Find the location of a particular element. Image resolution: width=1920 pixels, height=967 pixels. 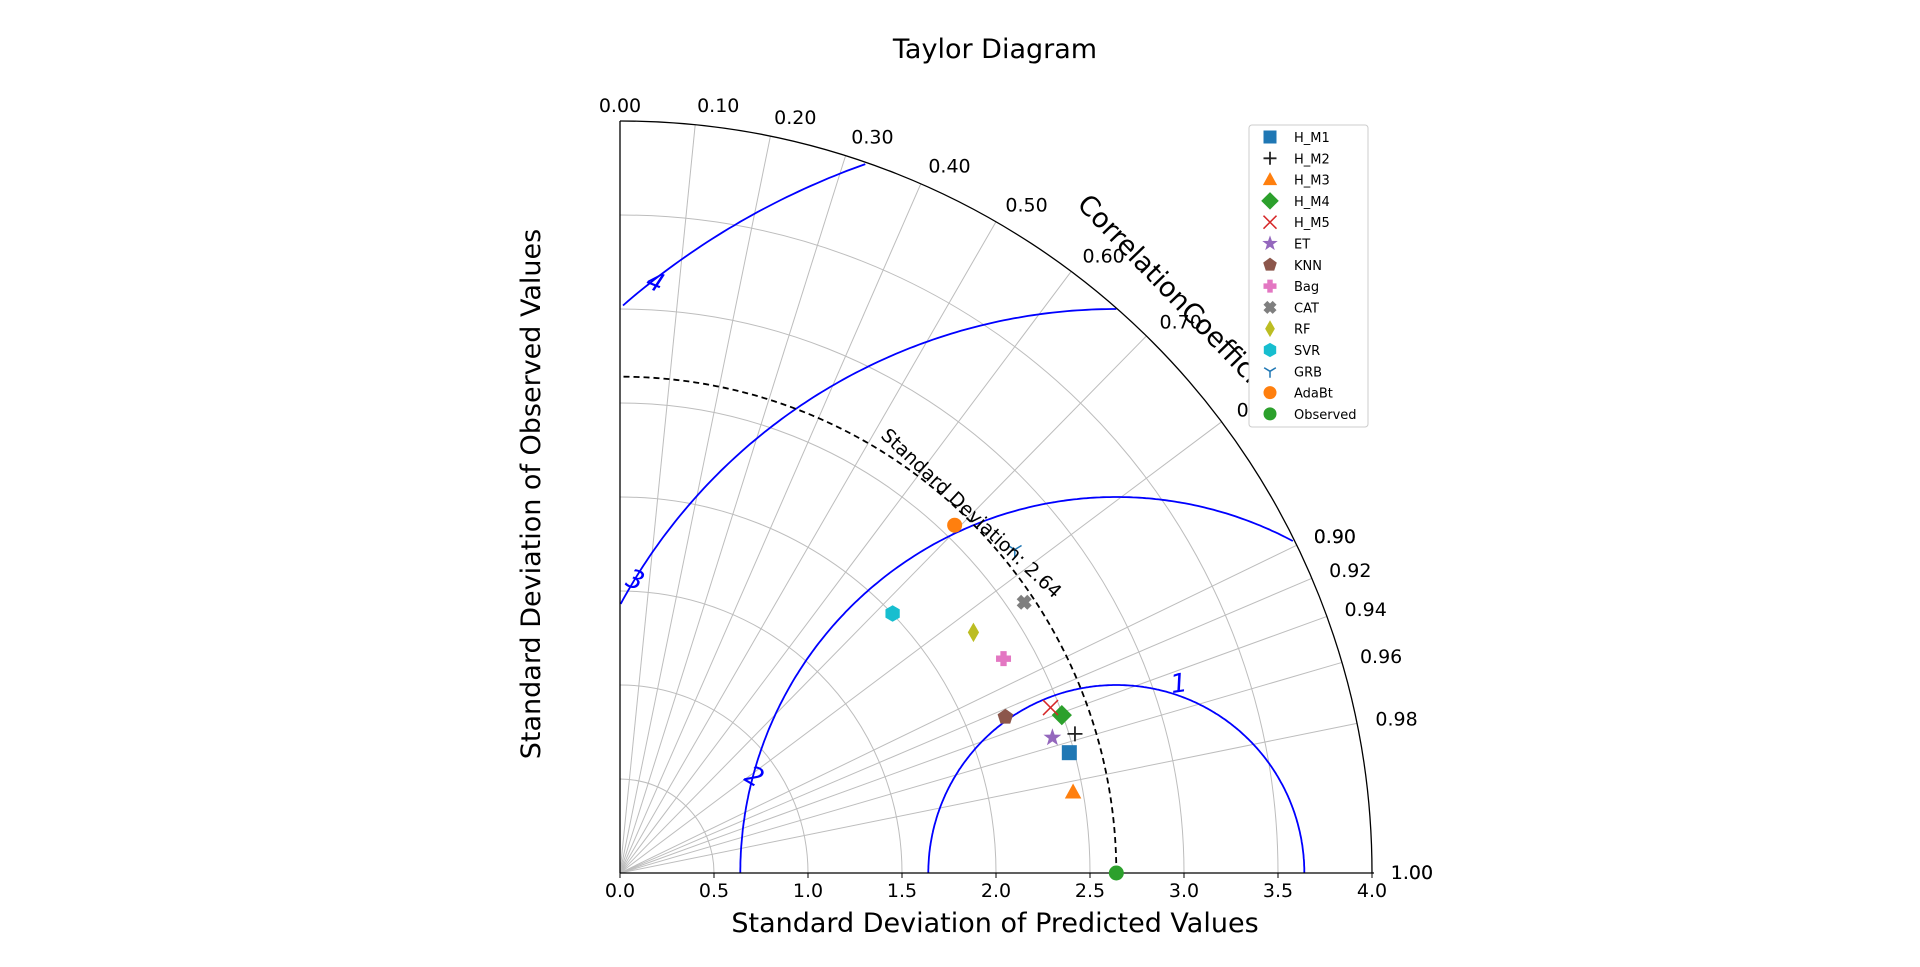

legend-marker-et is located at coordinates (1270, 243).